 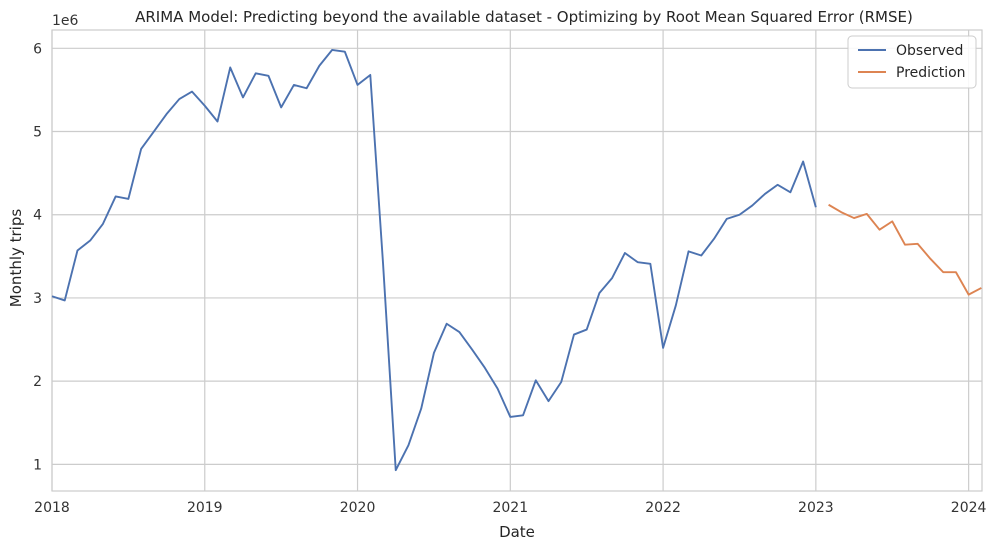 I want to click on x-tick-labels: 2018 2019 2020 2021 2022 2023 2024, so click(x=510, y=508).